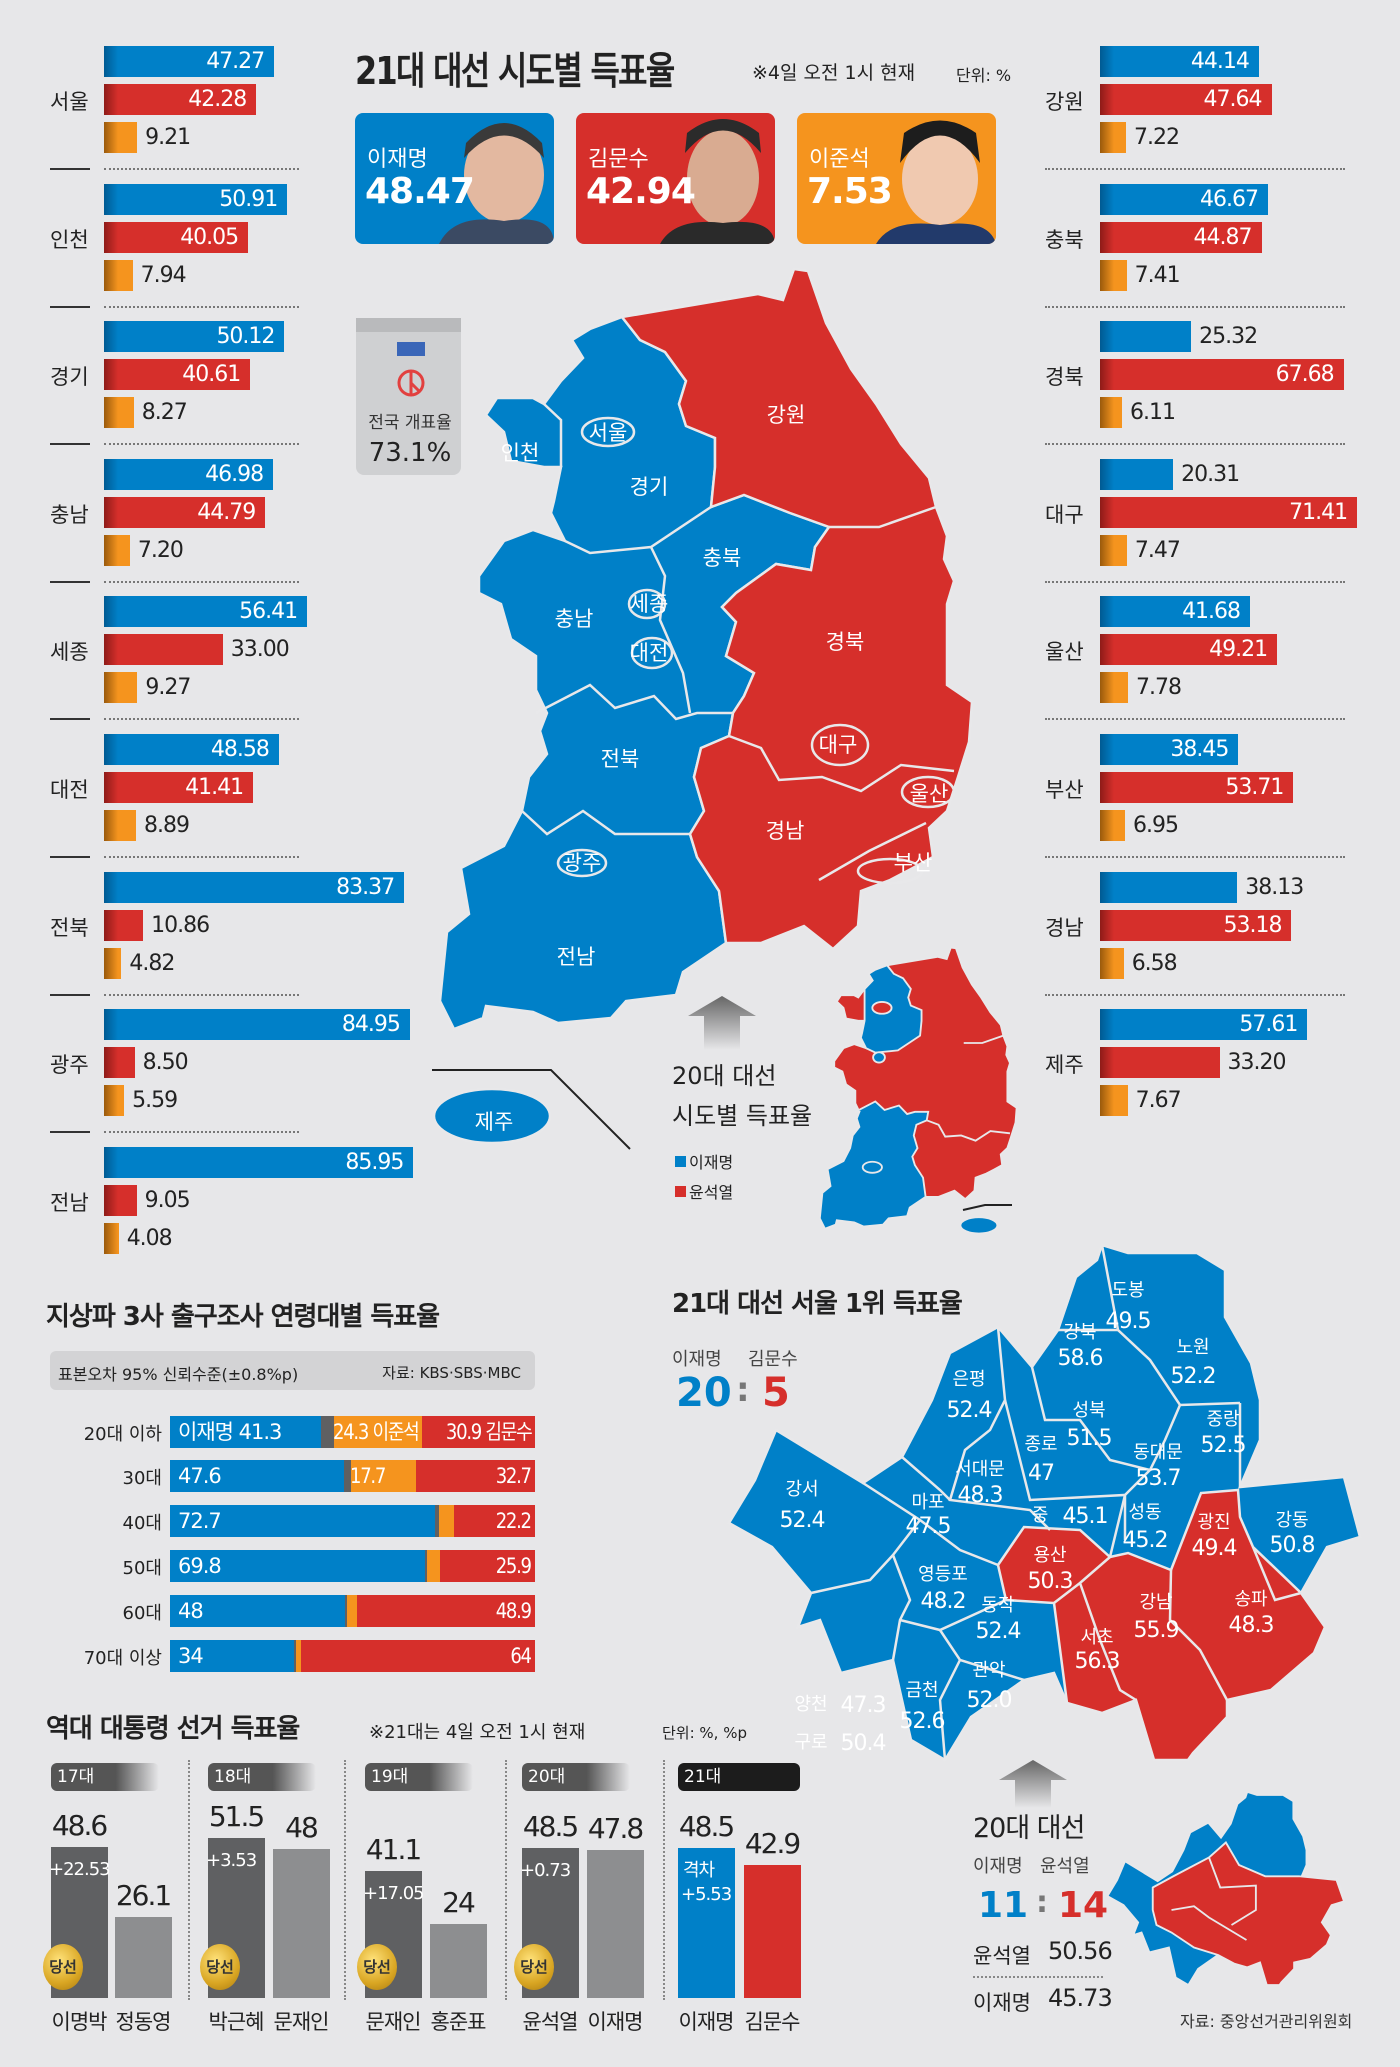 This screenshot has height=2067, width=1400. Describe the element at coordinates (69, 514) in the screenshot. I see `region-name: 충남` at that location.